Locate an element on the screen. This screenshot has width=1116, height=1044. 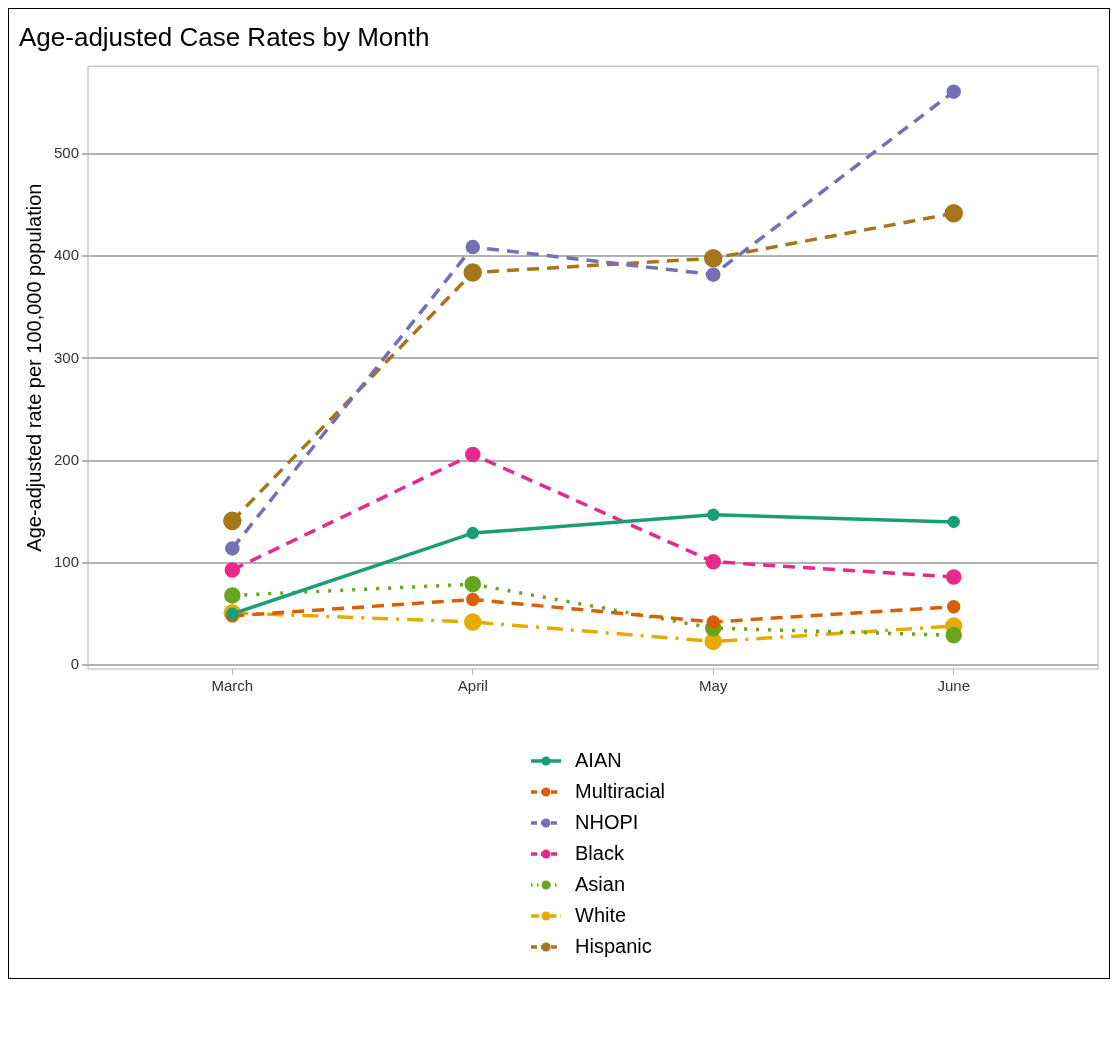
legend-label: Hispanic is located at coordinates (613, 946).